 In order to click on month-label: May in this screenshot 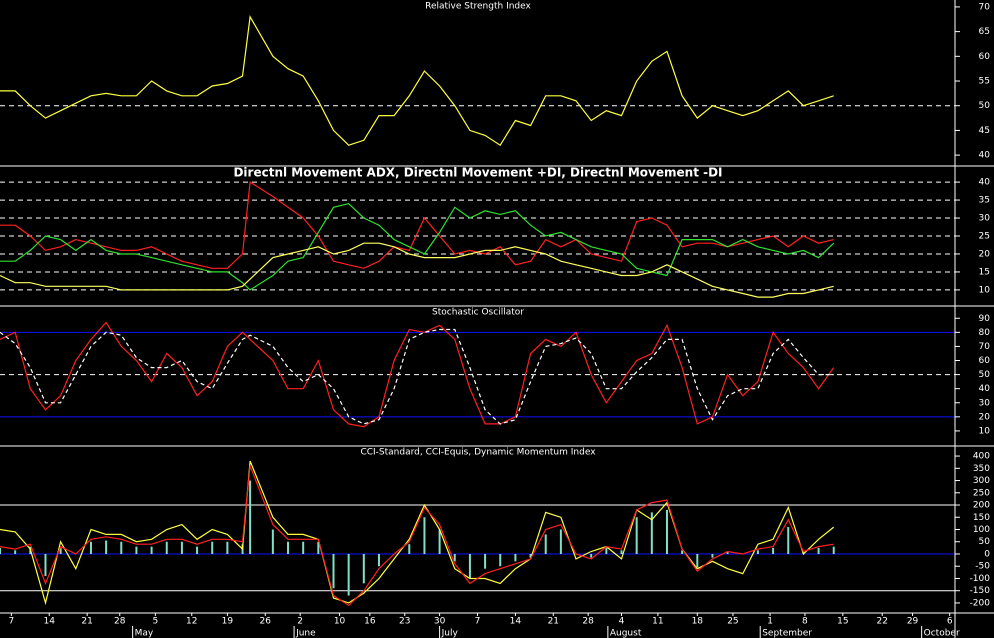, I will do `click(144, 633)`.